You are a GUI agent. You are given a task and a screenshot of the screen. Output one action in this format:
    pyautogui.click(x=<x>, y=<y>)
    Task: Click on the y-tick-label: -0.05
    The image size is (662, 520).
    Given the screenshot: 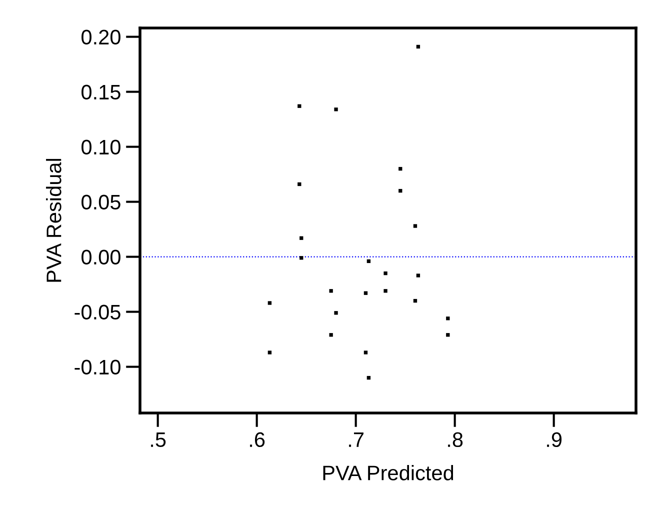 What is the action you would take?
    pyautogui.click(x=97, y=312)
    